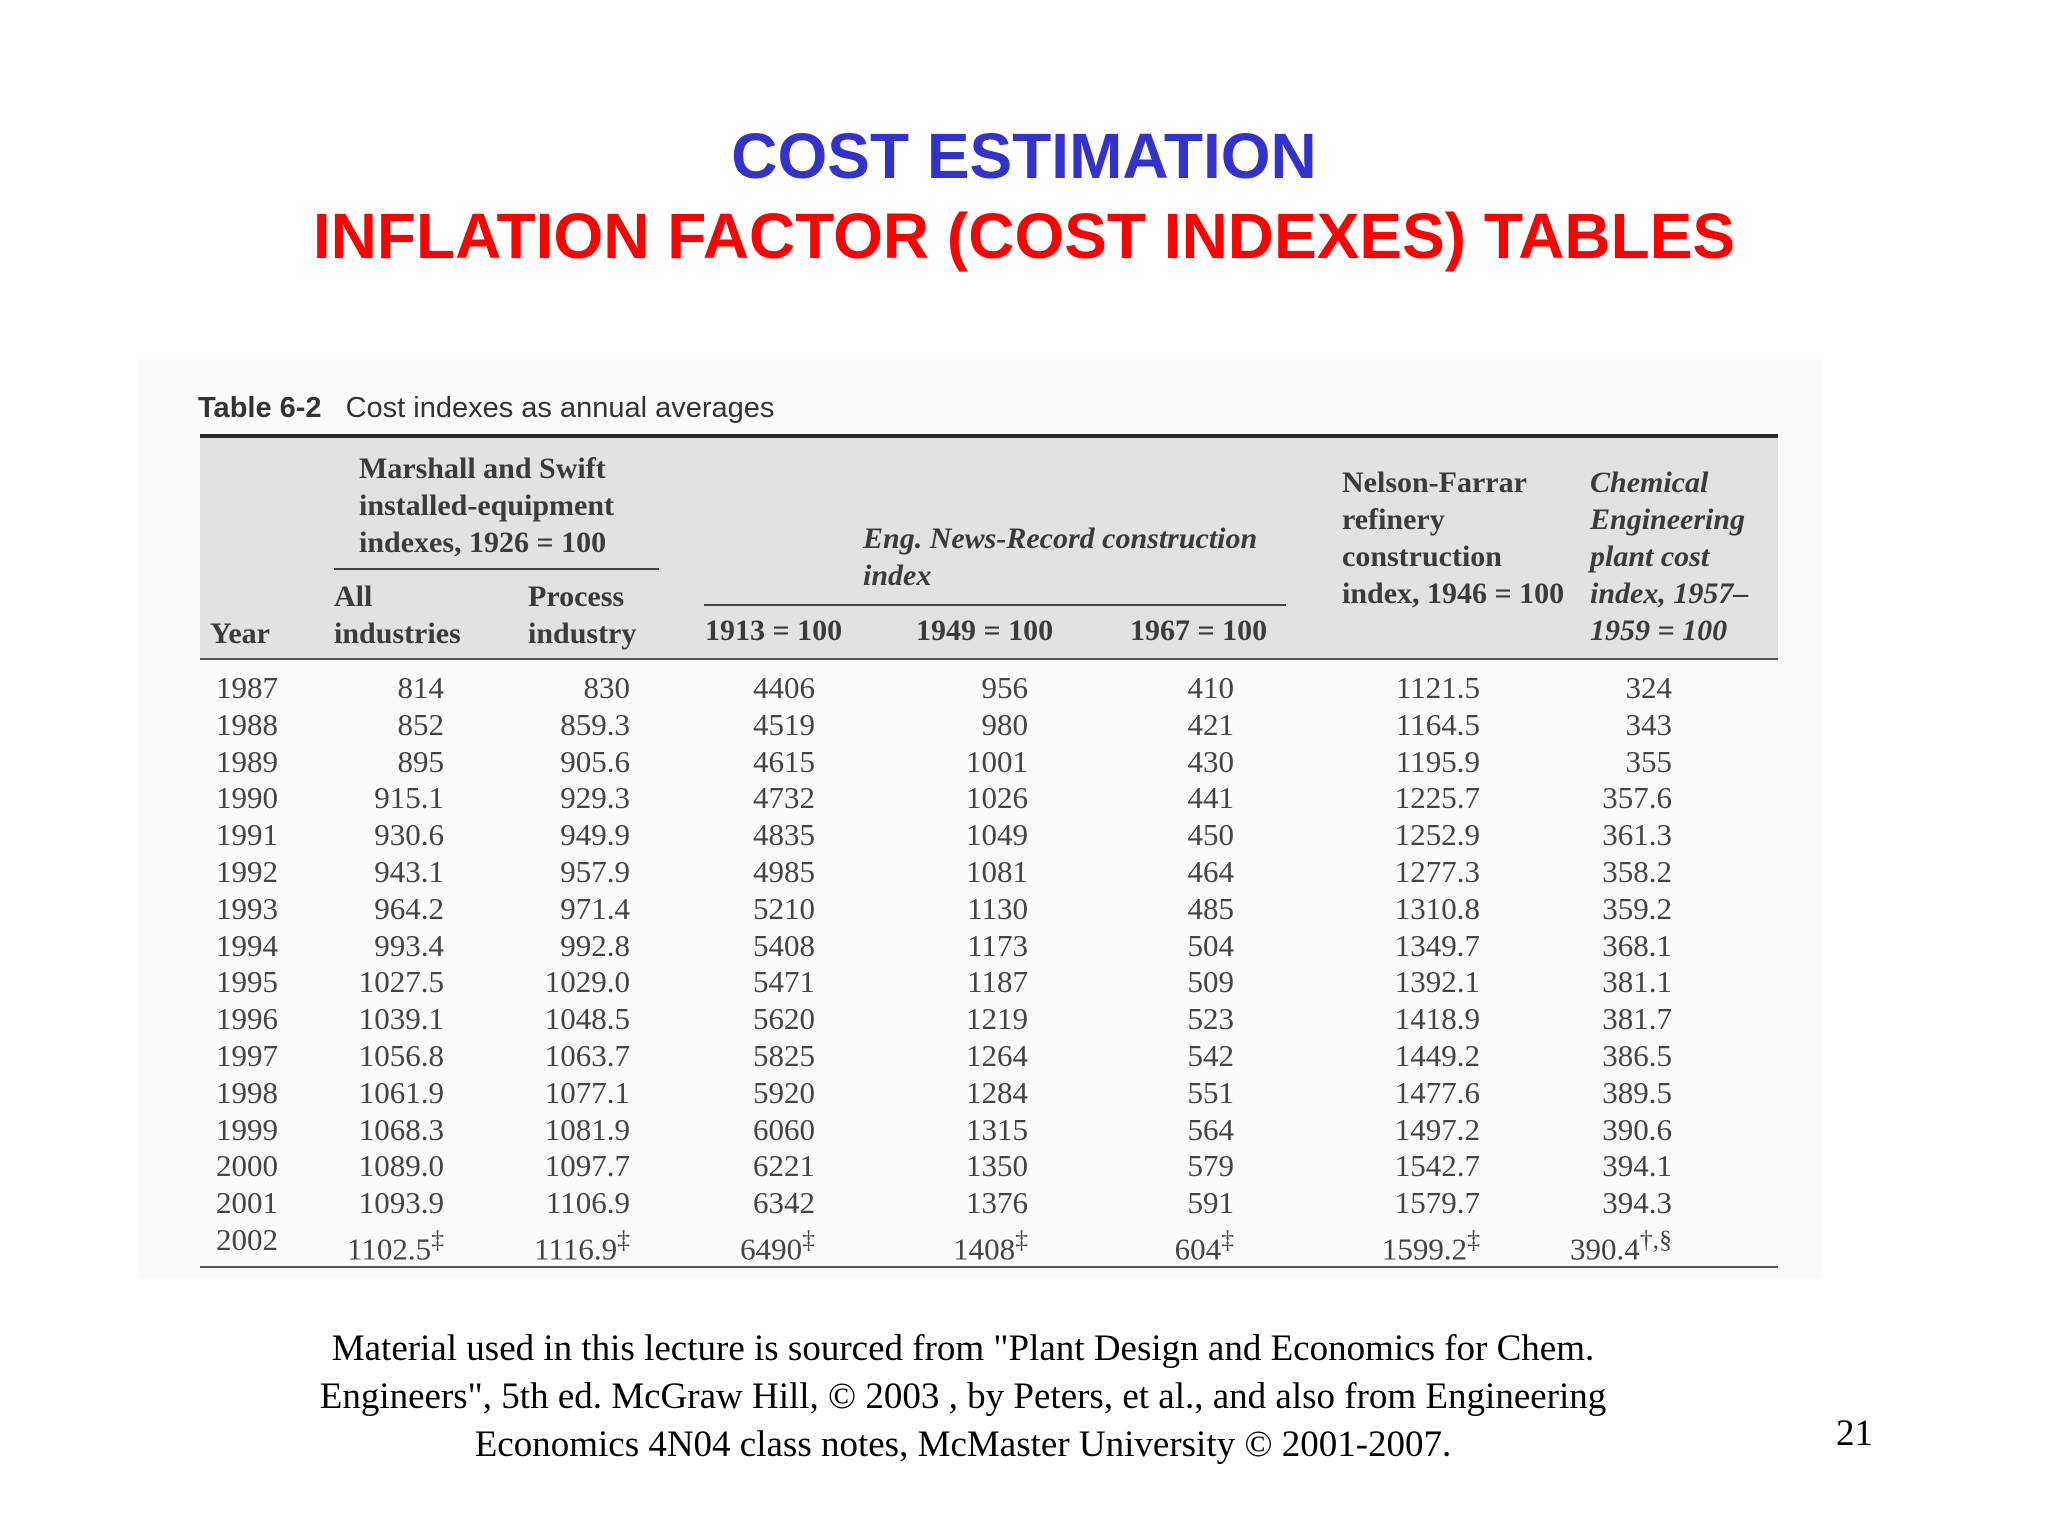  Describe the element at coordinates (389, 1249) in the screenshot. I see `cell-all-industries: 1102.5` at that location.